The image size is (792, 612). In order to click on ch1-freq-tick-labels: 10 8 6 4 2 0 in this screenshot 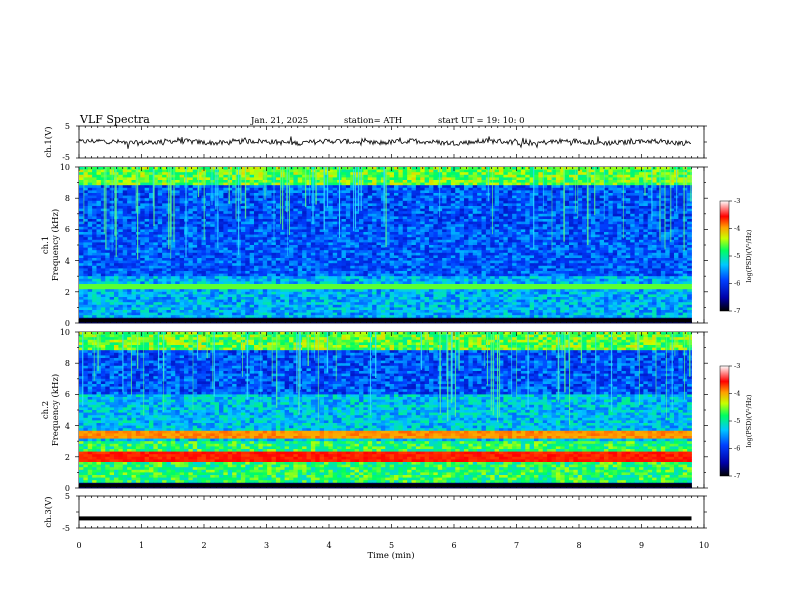, I will do `click(65, 245)`.